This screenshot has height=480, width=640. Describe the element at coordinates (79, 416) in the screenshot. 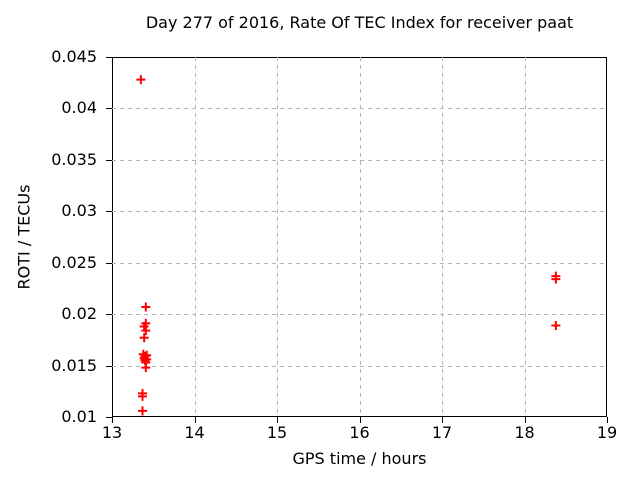

I see `y-tick-label: 0.01` at that location.